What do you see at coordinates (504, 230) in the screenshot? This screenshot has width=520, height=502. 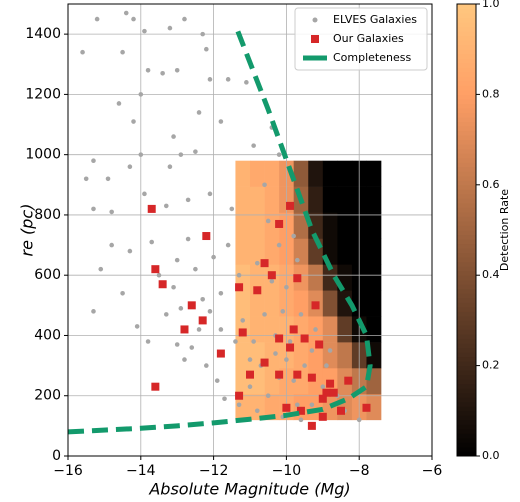 I see `colorbar-label: Detection Rate` at bounding box center [504, 230].